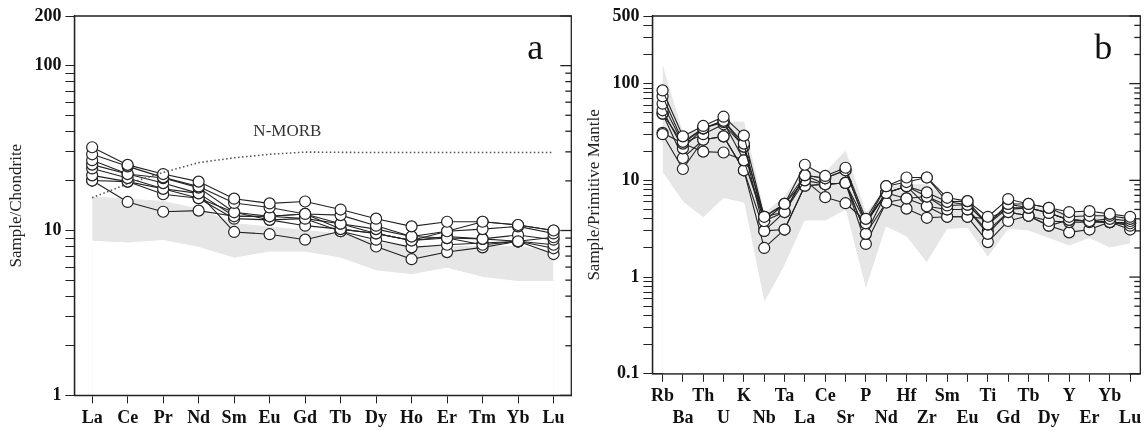  Describe the element at coordinates (535, 47) in the screenshot. I see `annotation: a` at that location.